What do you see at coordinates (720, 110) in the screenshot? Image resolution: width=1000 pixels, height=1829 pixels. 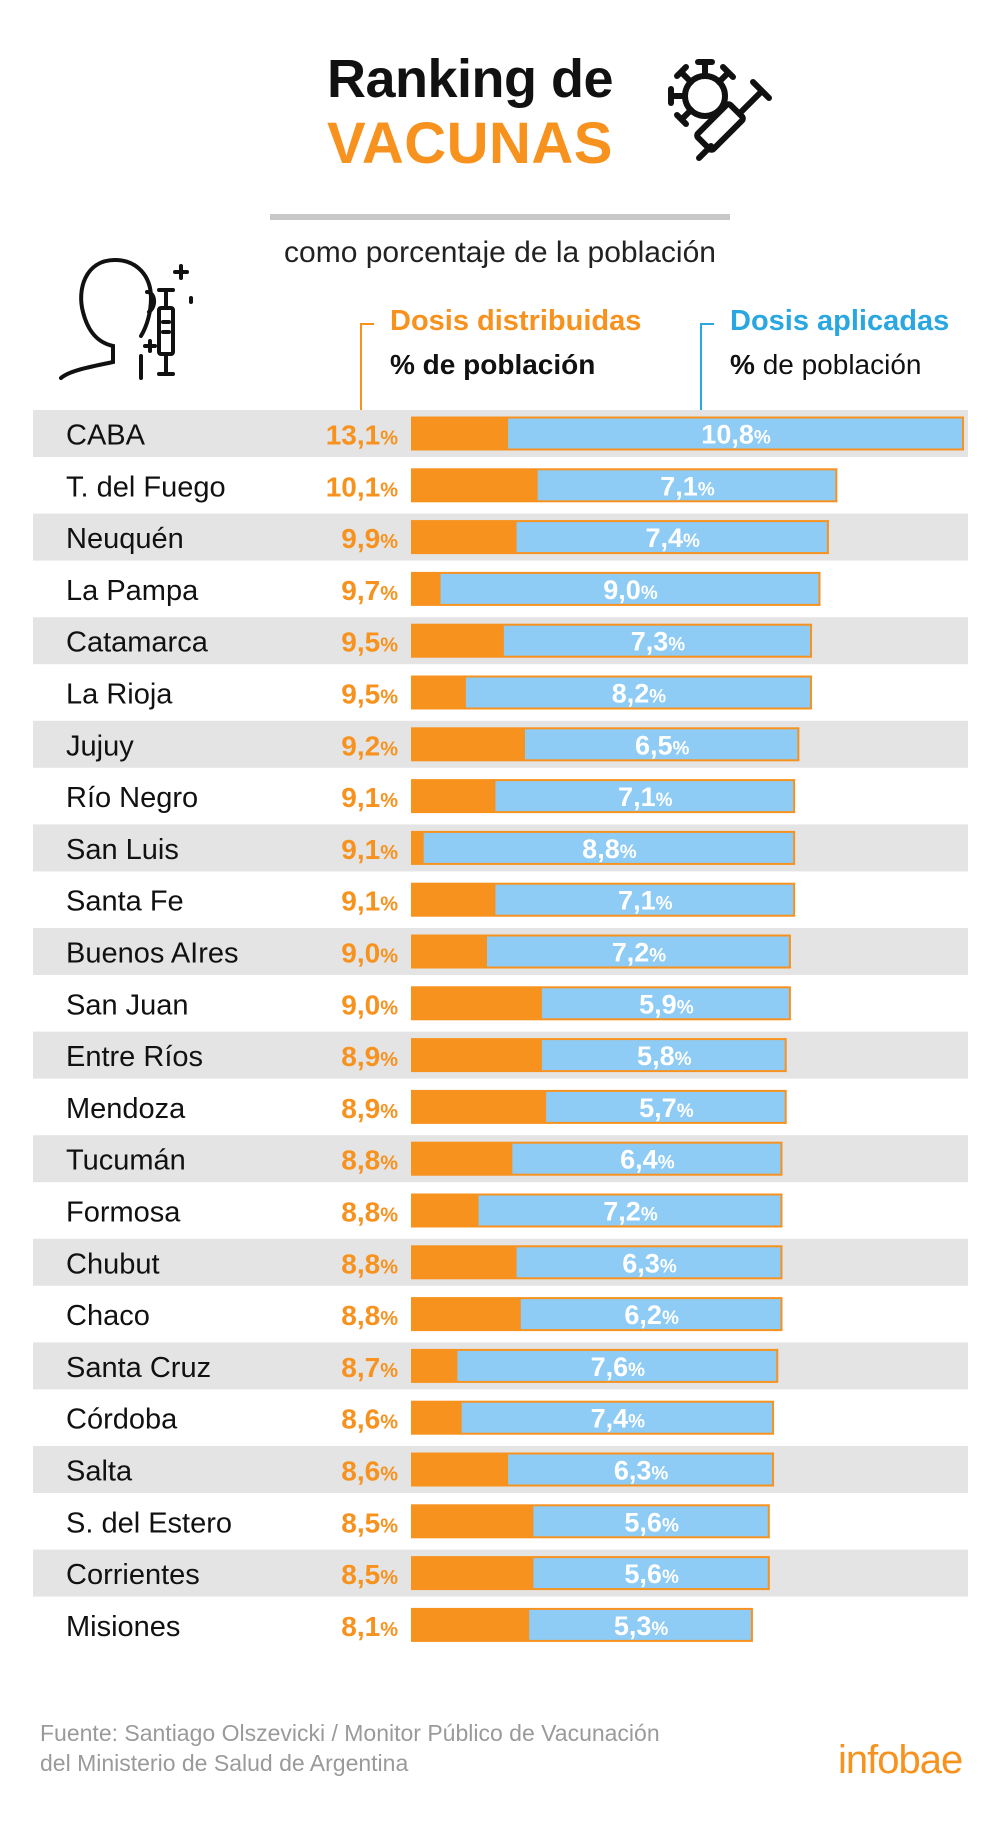 I see `vaccine-virus-icon` at bounding box center [720, 110].